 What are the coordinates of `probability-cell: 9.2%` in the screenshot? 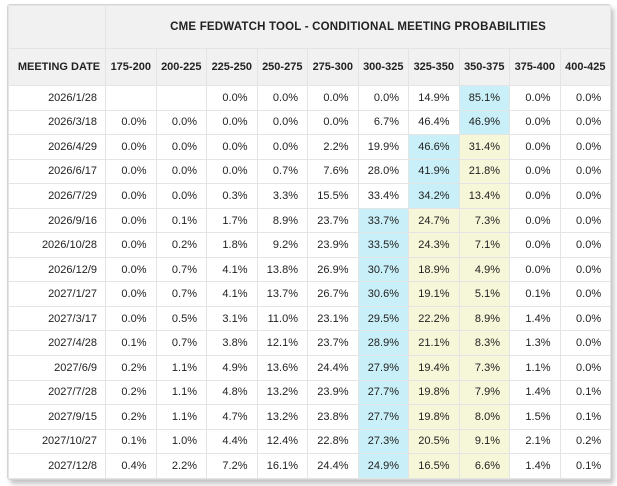 It's located at (282, 245).